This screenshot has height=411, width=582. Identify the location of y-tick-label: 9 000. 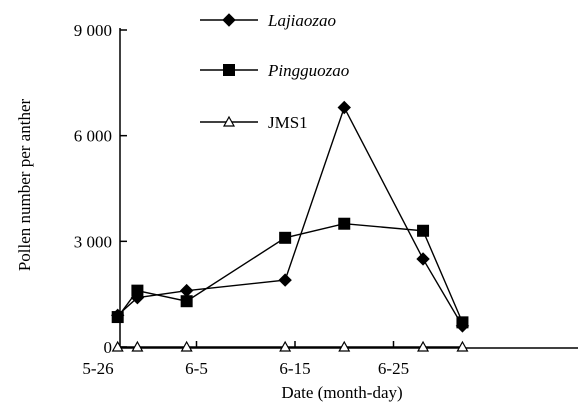
(93, 30).